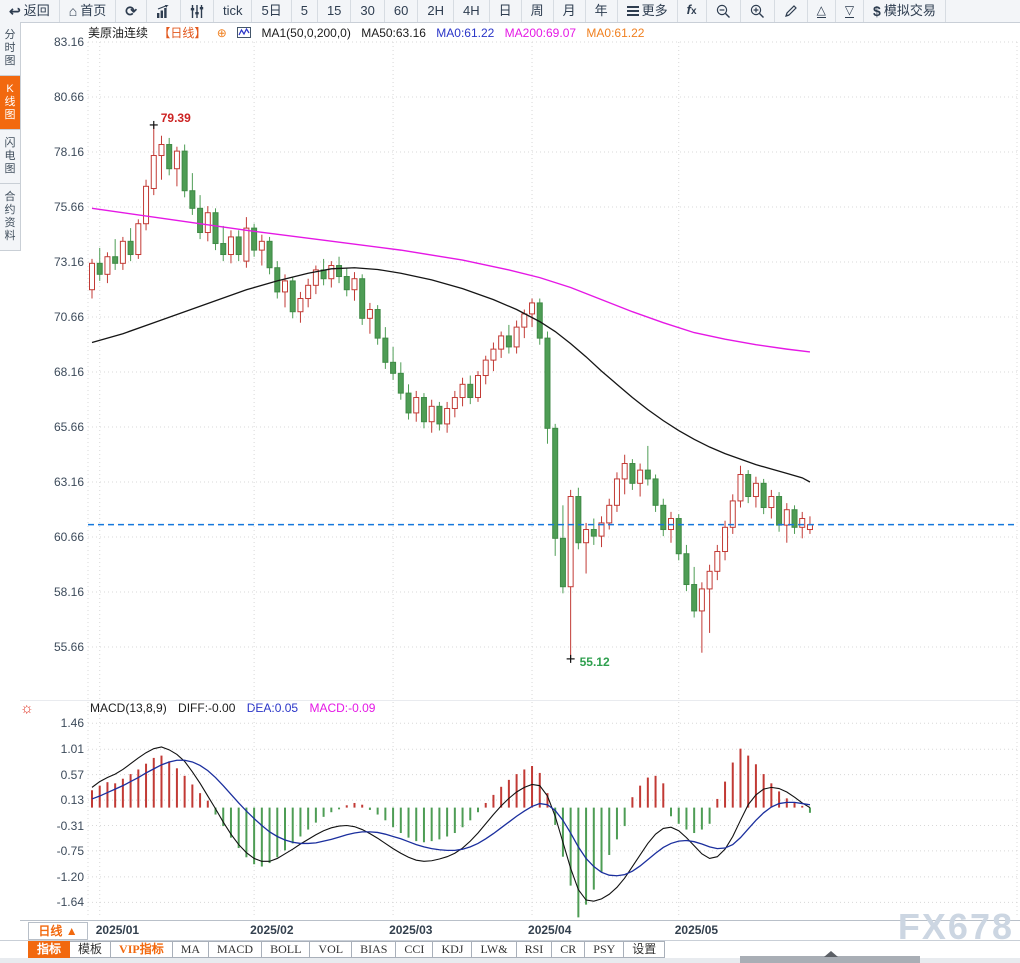 This screenshot has width=1020, height=963. I want to click on toolbar-draw, so click(791, 11).